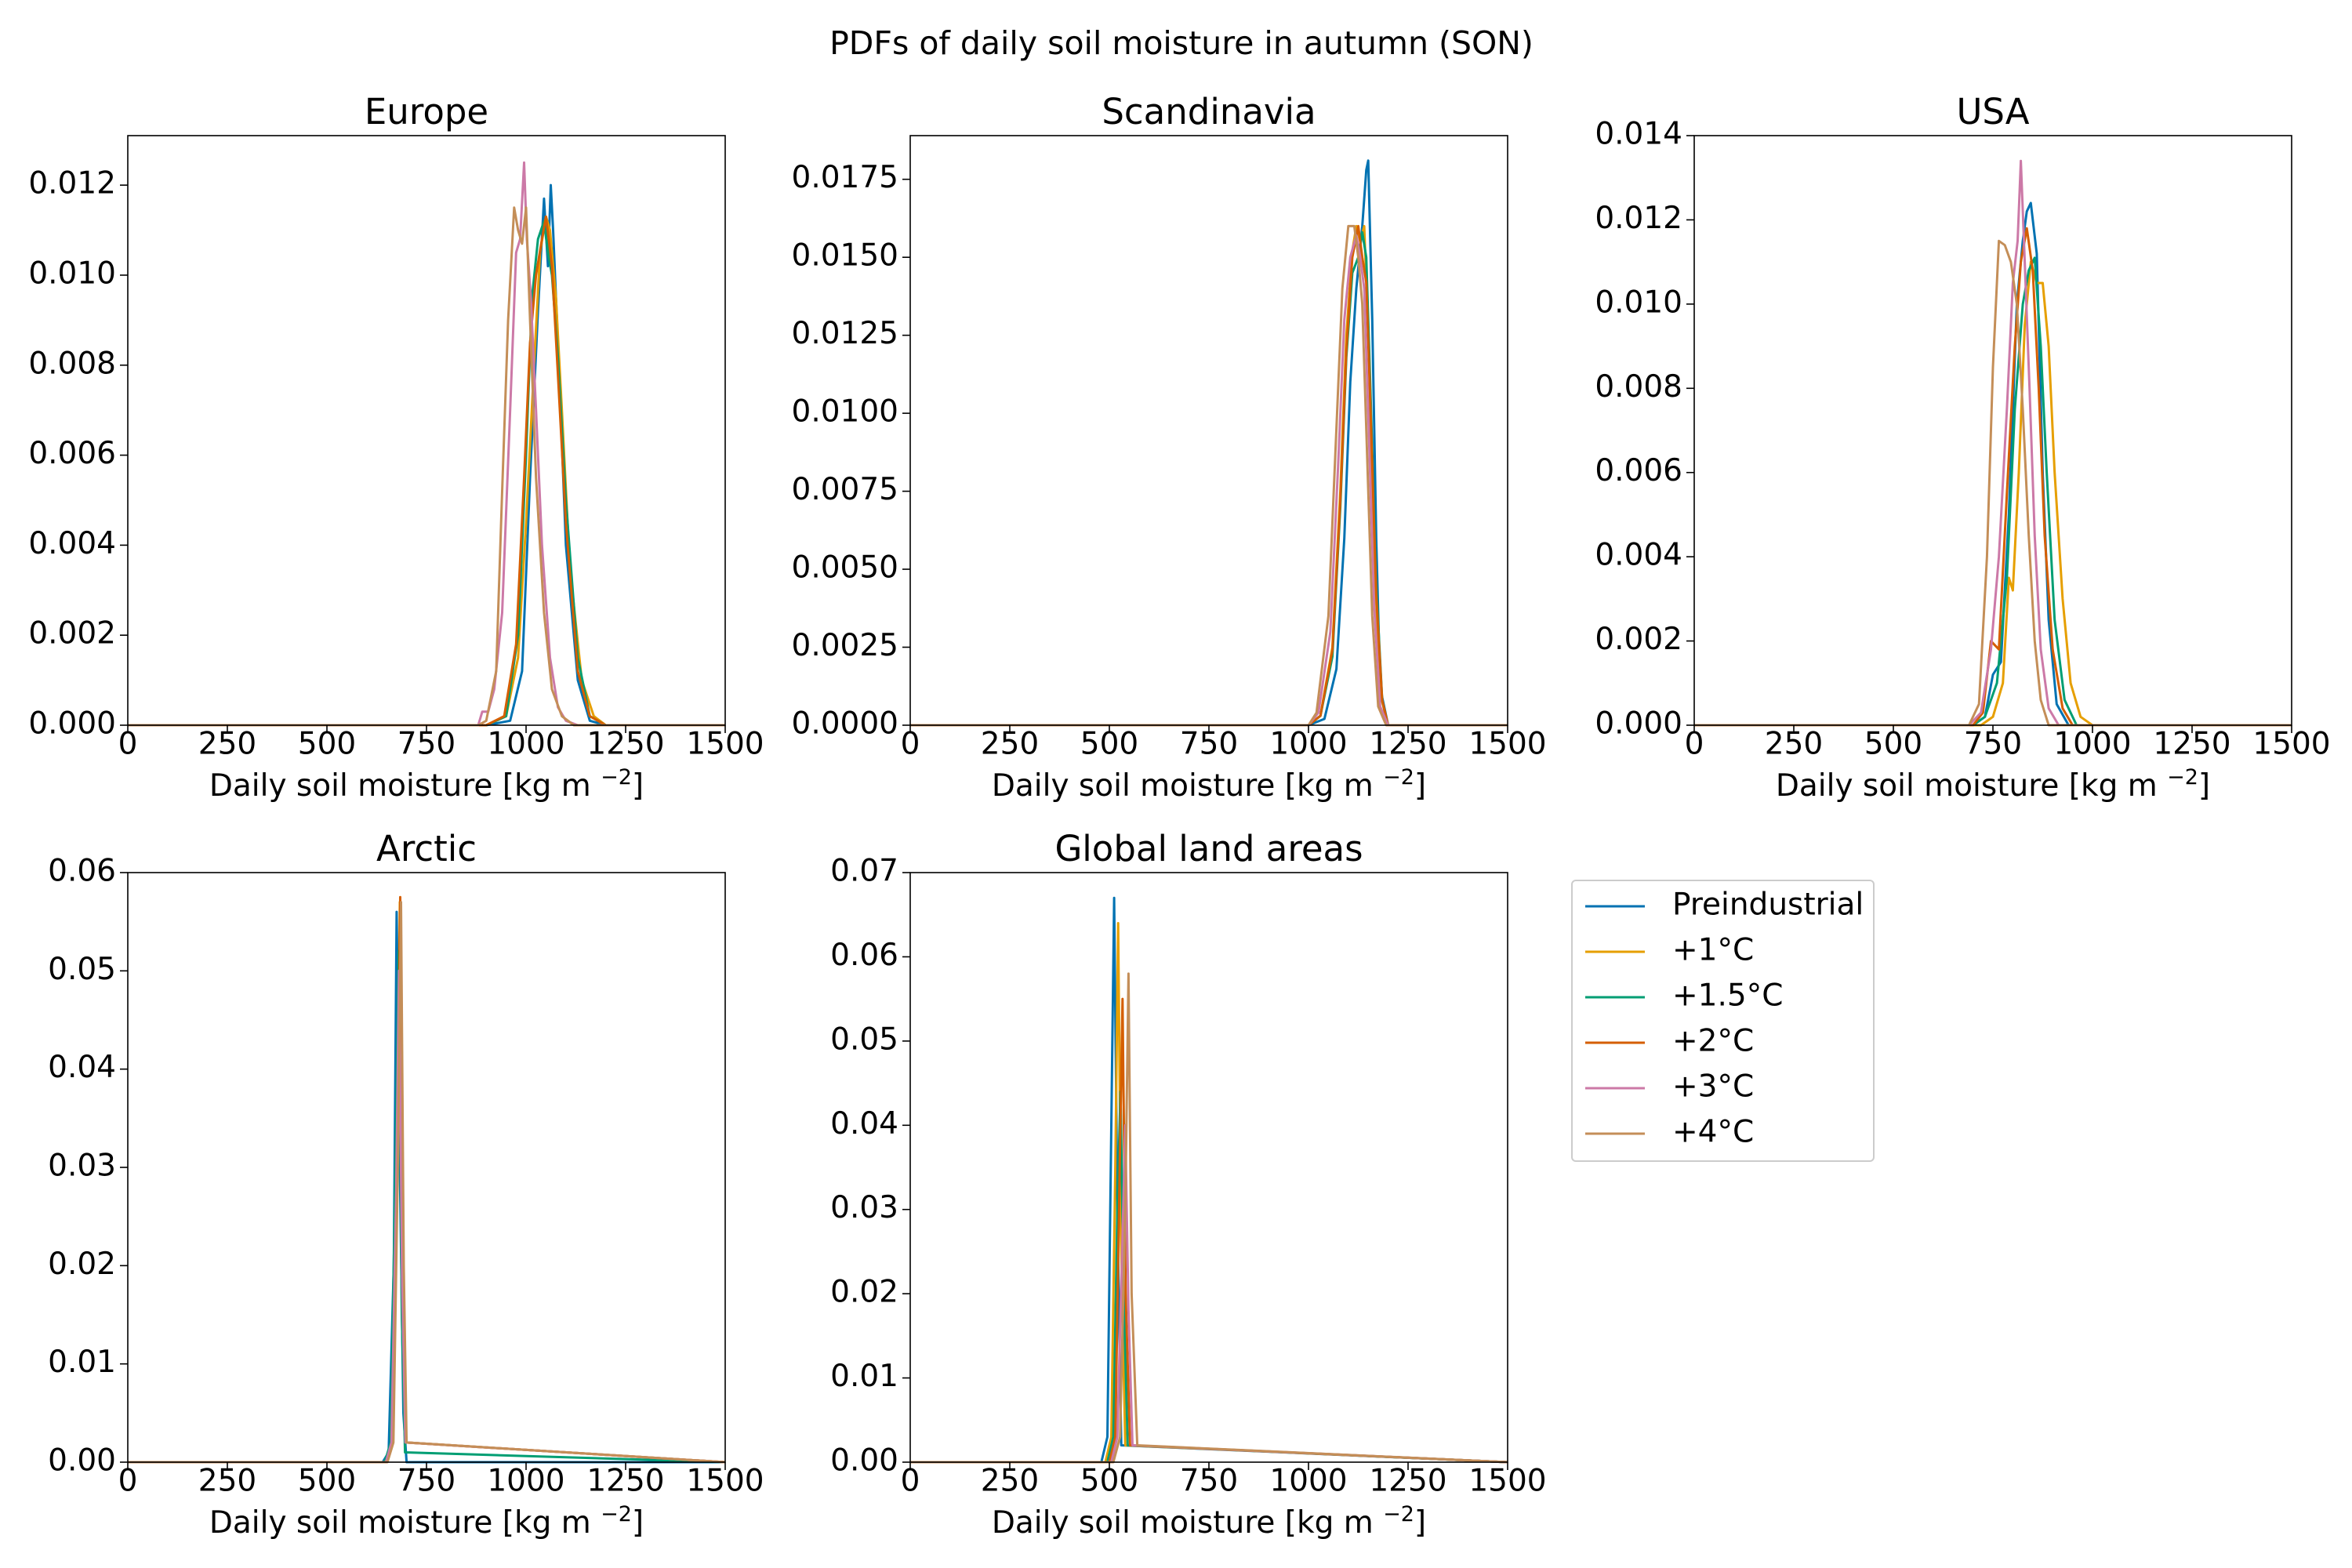  What do you see at coordinates (1670, 950) in the screenshot?
I see `legend-item-1-c: +1°C` at bounding box center [1670, 950].